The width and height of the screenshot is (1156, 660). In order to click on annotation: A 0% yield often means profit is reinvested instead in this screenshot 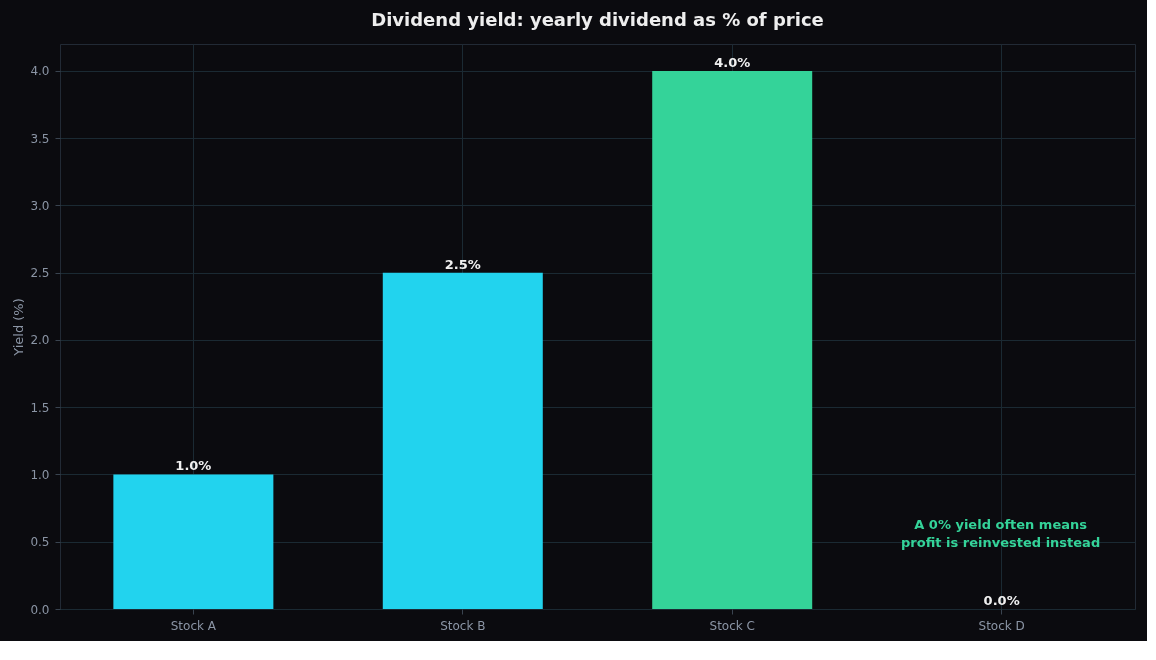, I will do `click(1001, 533)`.